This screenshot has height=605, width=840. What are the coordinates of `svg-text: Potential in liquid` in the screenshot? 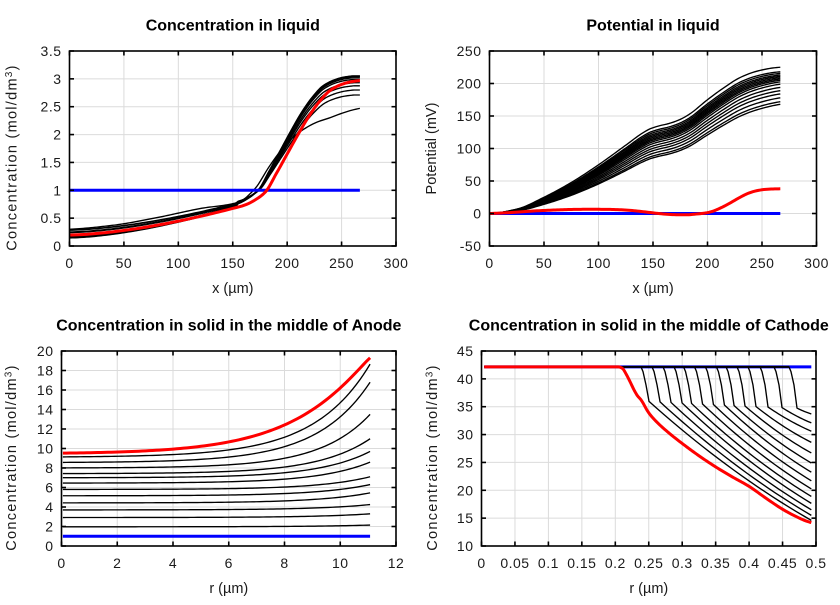 It's located at (652, 26).